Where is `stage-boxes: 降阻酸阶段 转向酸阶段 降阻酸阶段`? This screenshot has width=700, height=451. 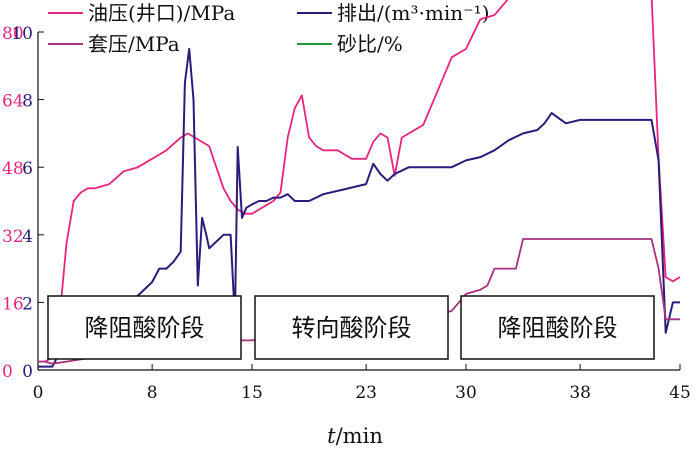 stage-boxes: 降阻酸阶段 转向酸阶段 降阻酸阶段 is located at coordinates (351, 327).